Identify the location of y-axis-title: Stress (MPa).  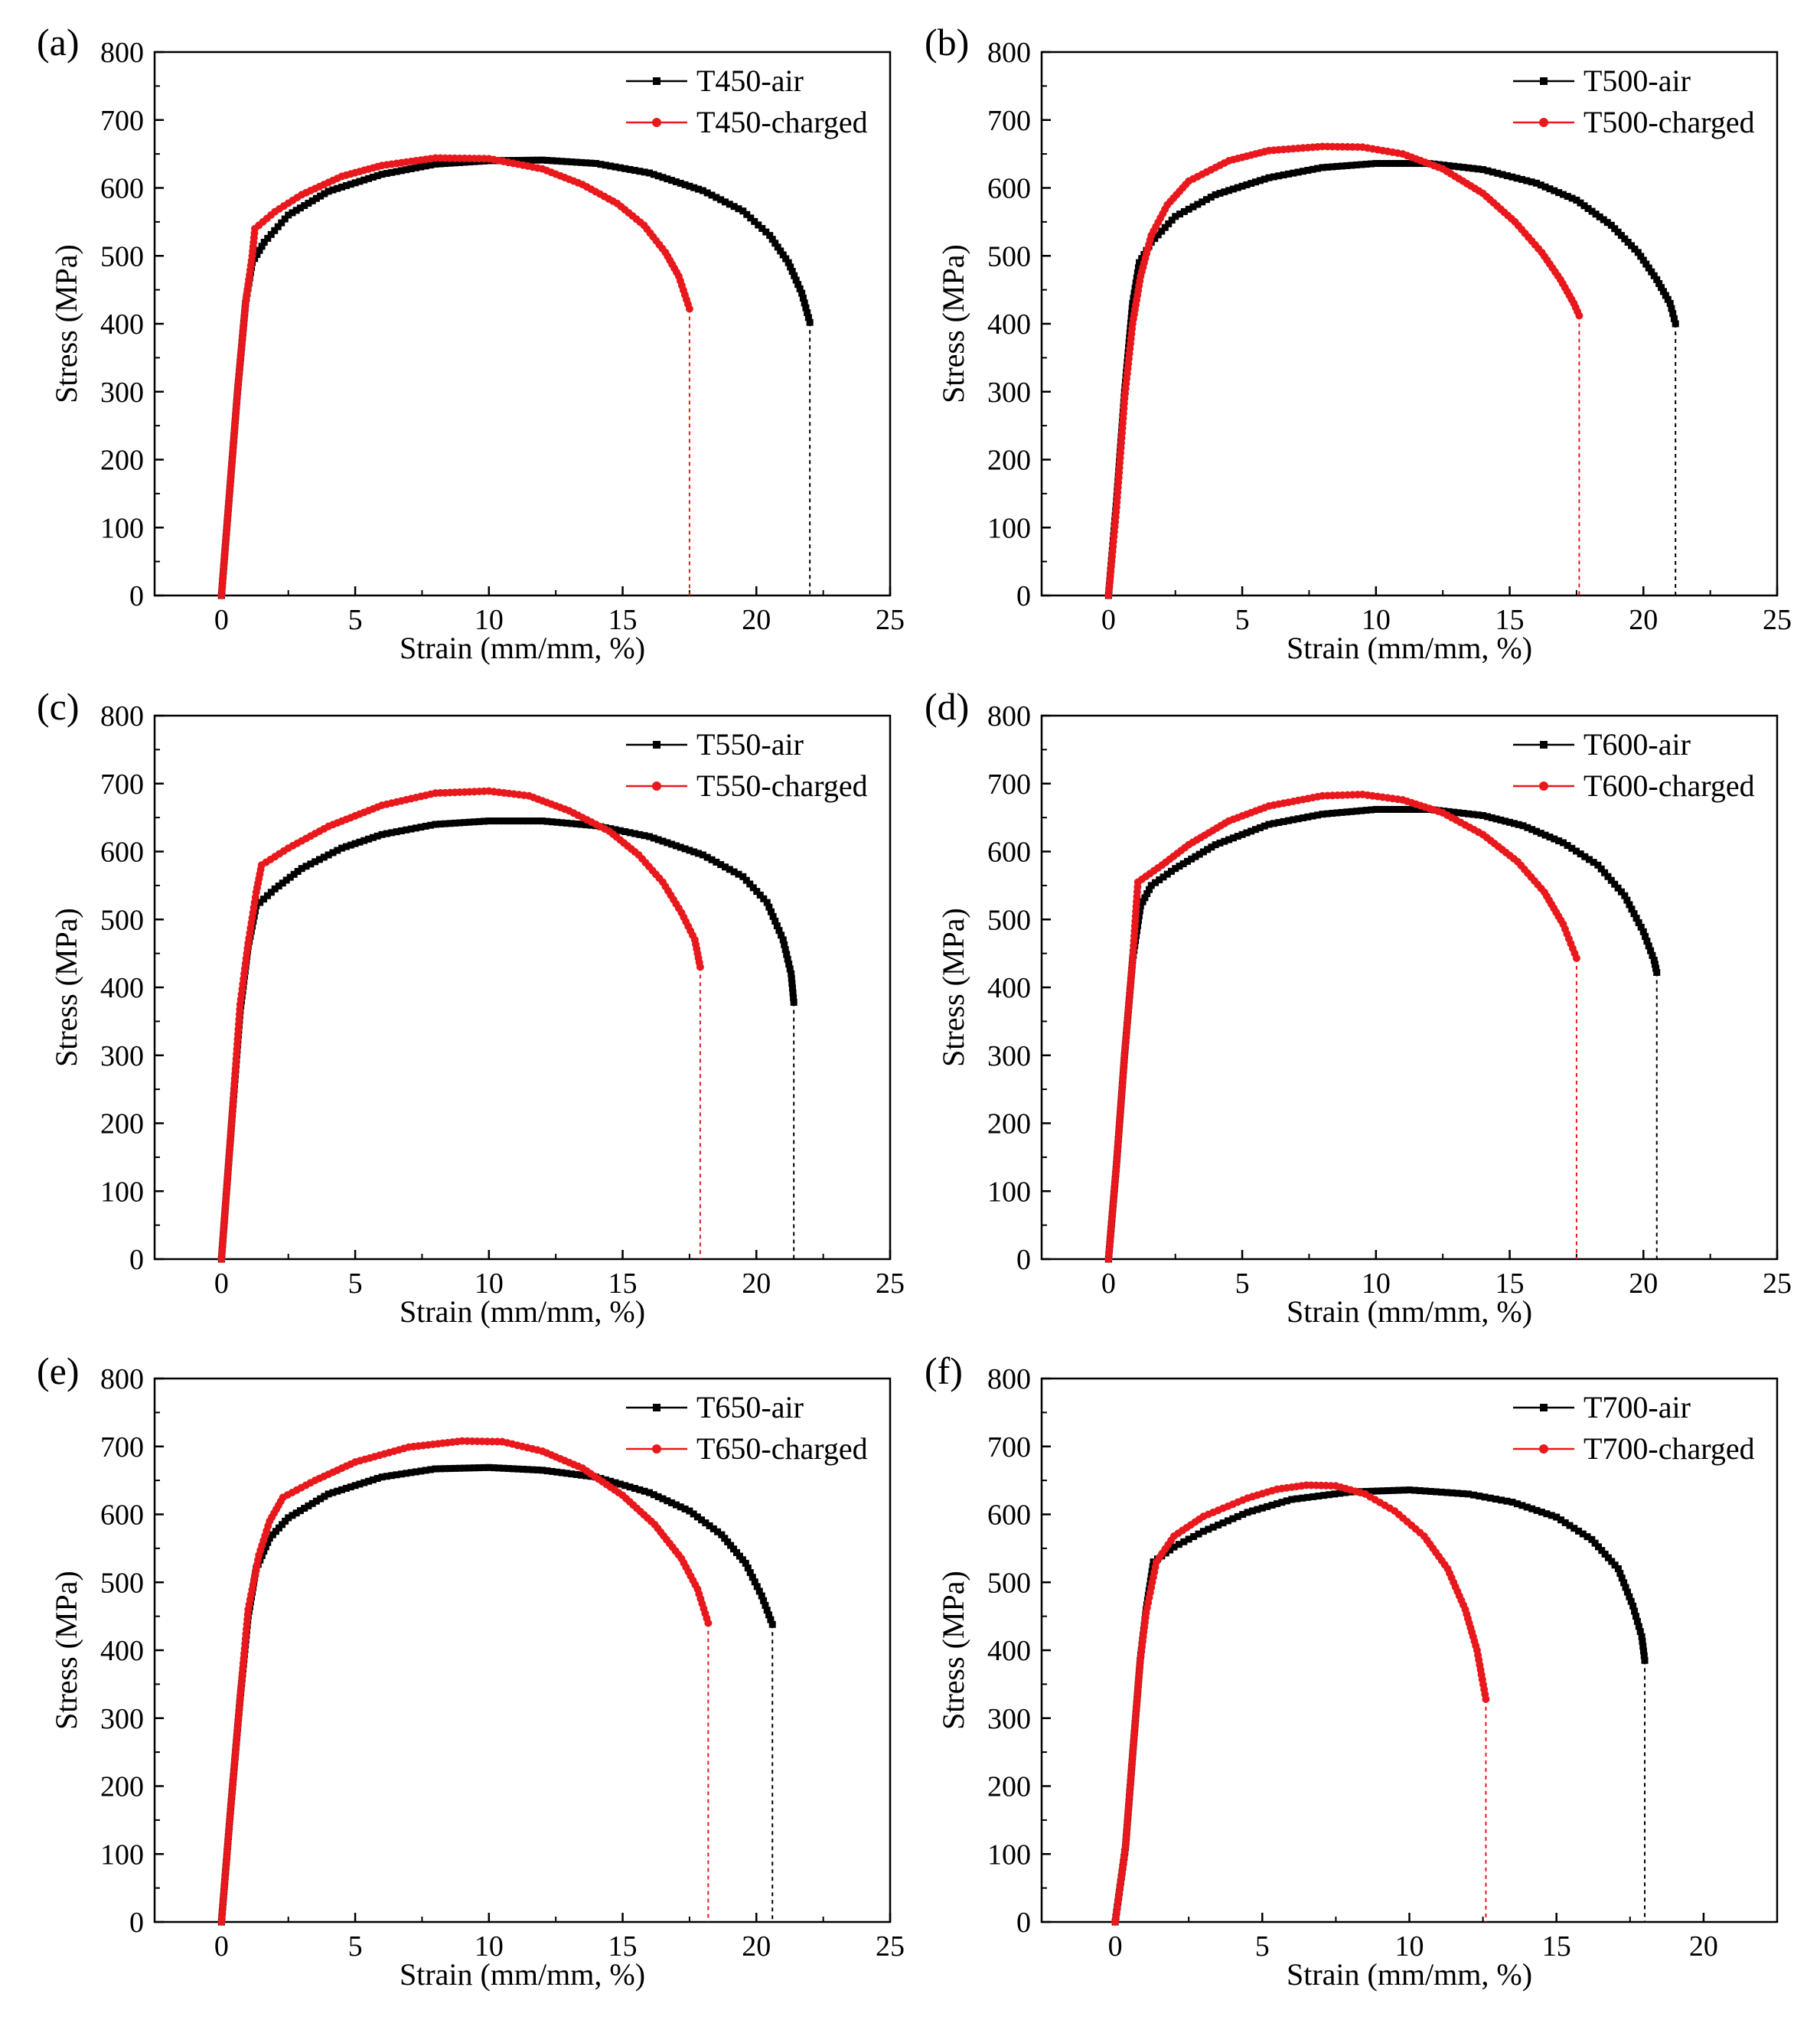
(953, 323).